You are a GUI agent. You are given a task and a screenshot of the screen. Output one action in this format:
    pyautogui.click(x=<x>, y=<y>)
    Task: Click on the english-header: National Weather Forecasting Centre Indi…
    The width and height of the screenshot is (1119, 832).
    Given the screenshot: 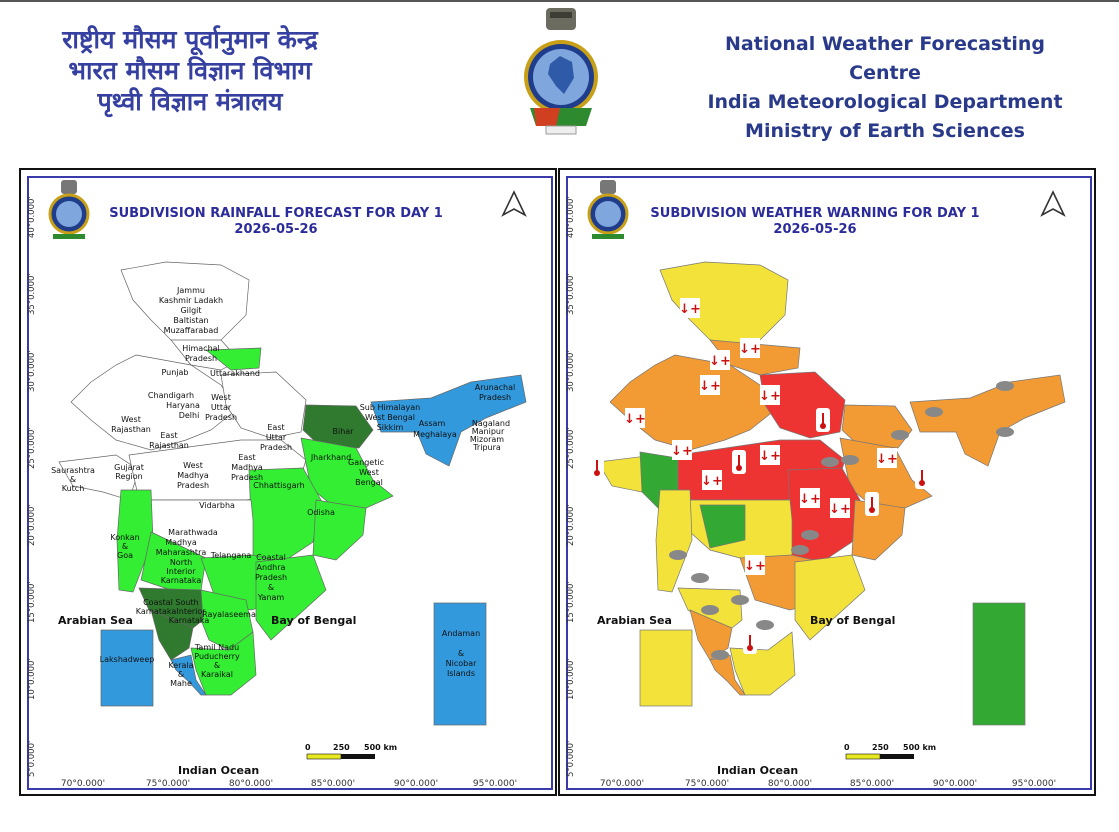 What is the action you would take?
    pyautogui.click(x=885, y=88)
    